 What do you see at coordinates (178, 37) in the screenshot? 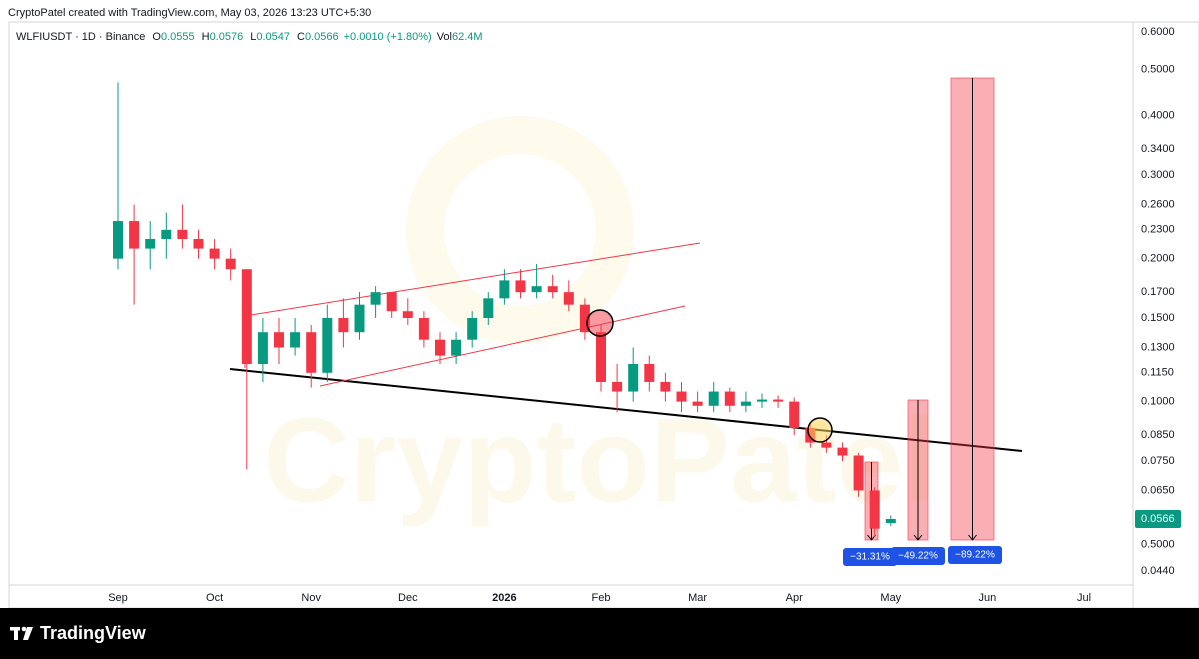
I see `legend-value: 0.0555` at bounding box center [178, 37].